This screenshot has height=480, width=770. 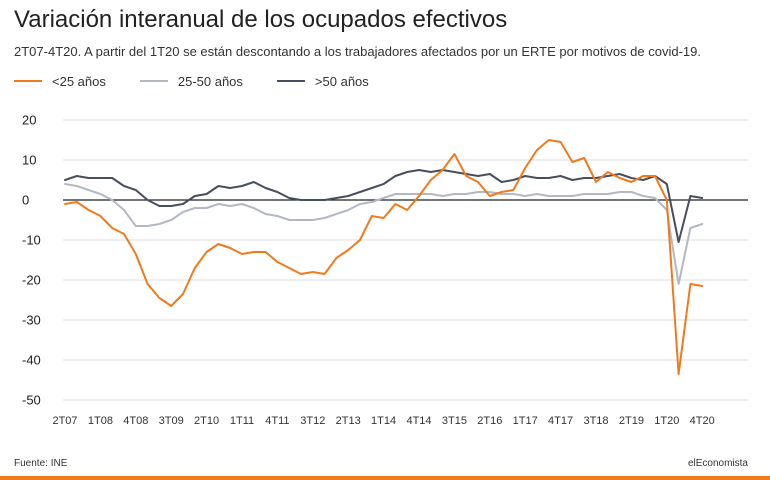 I want to click on x-tick-label-2T07: 2T07, so click(x=64, y=421).